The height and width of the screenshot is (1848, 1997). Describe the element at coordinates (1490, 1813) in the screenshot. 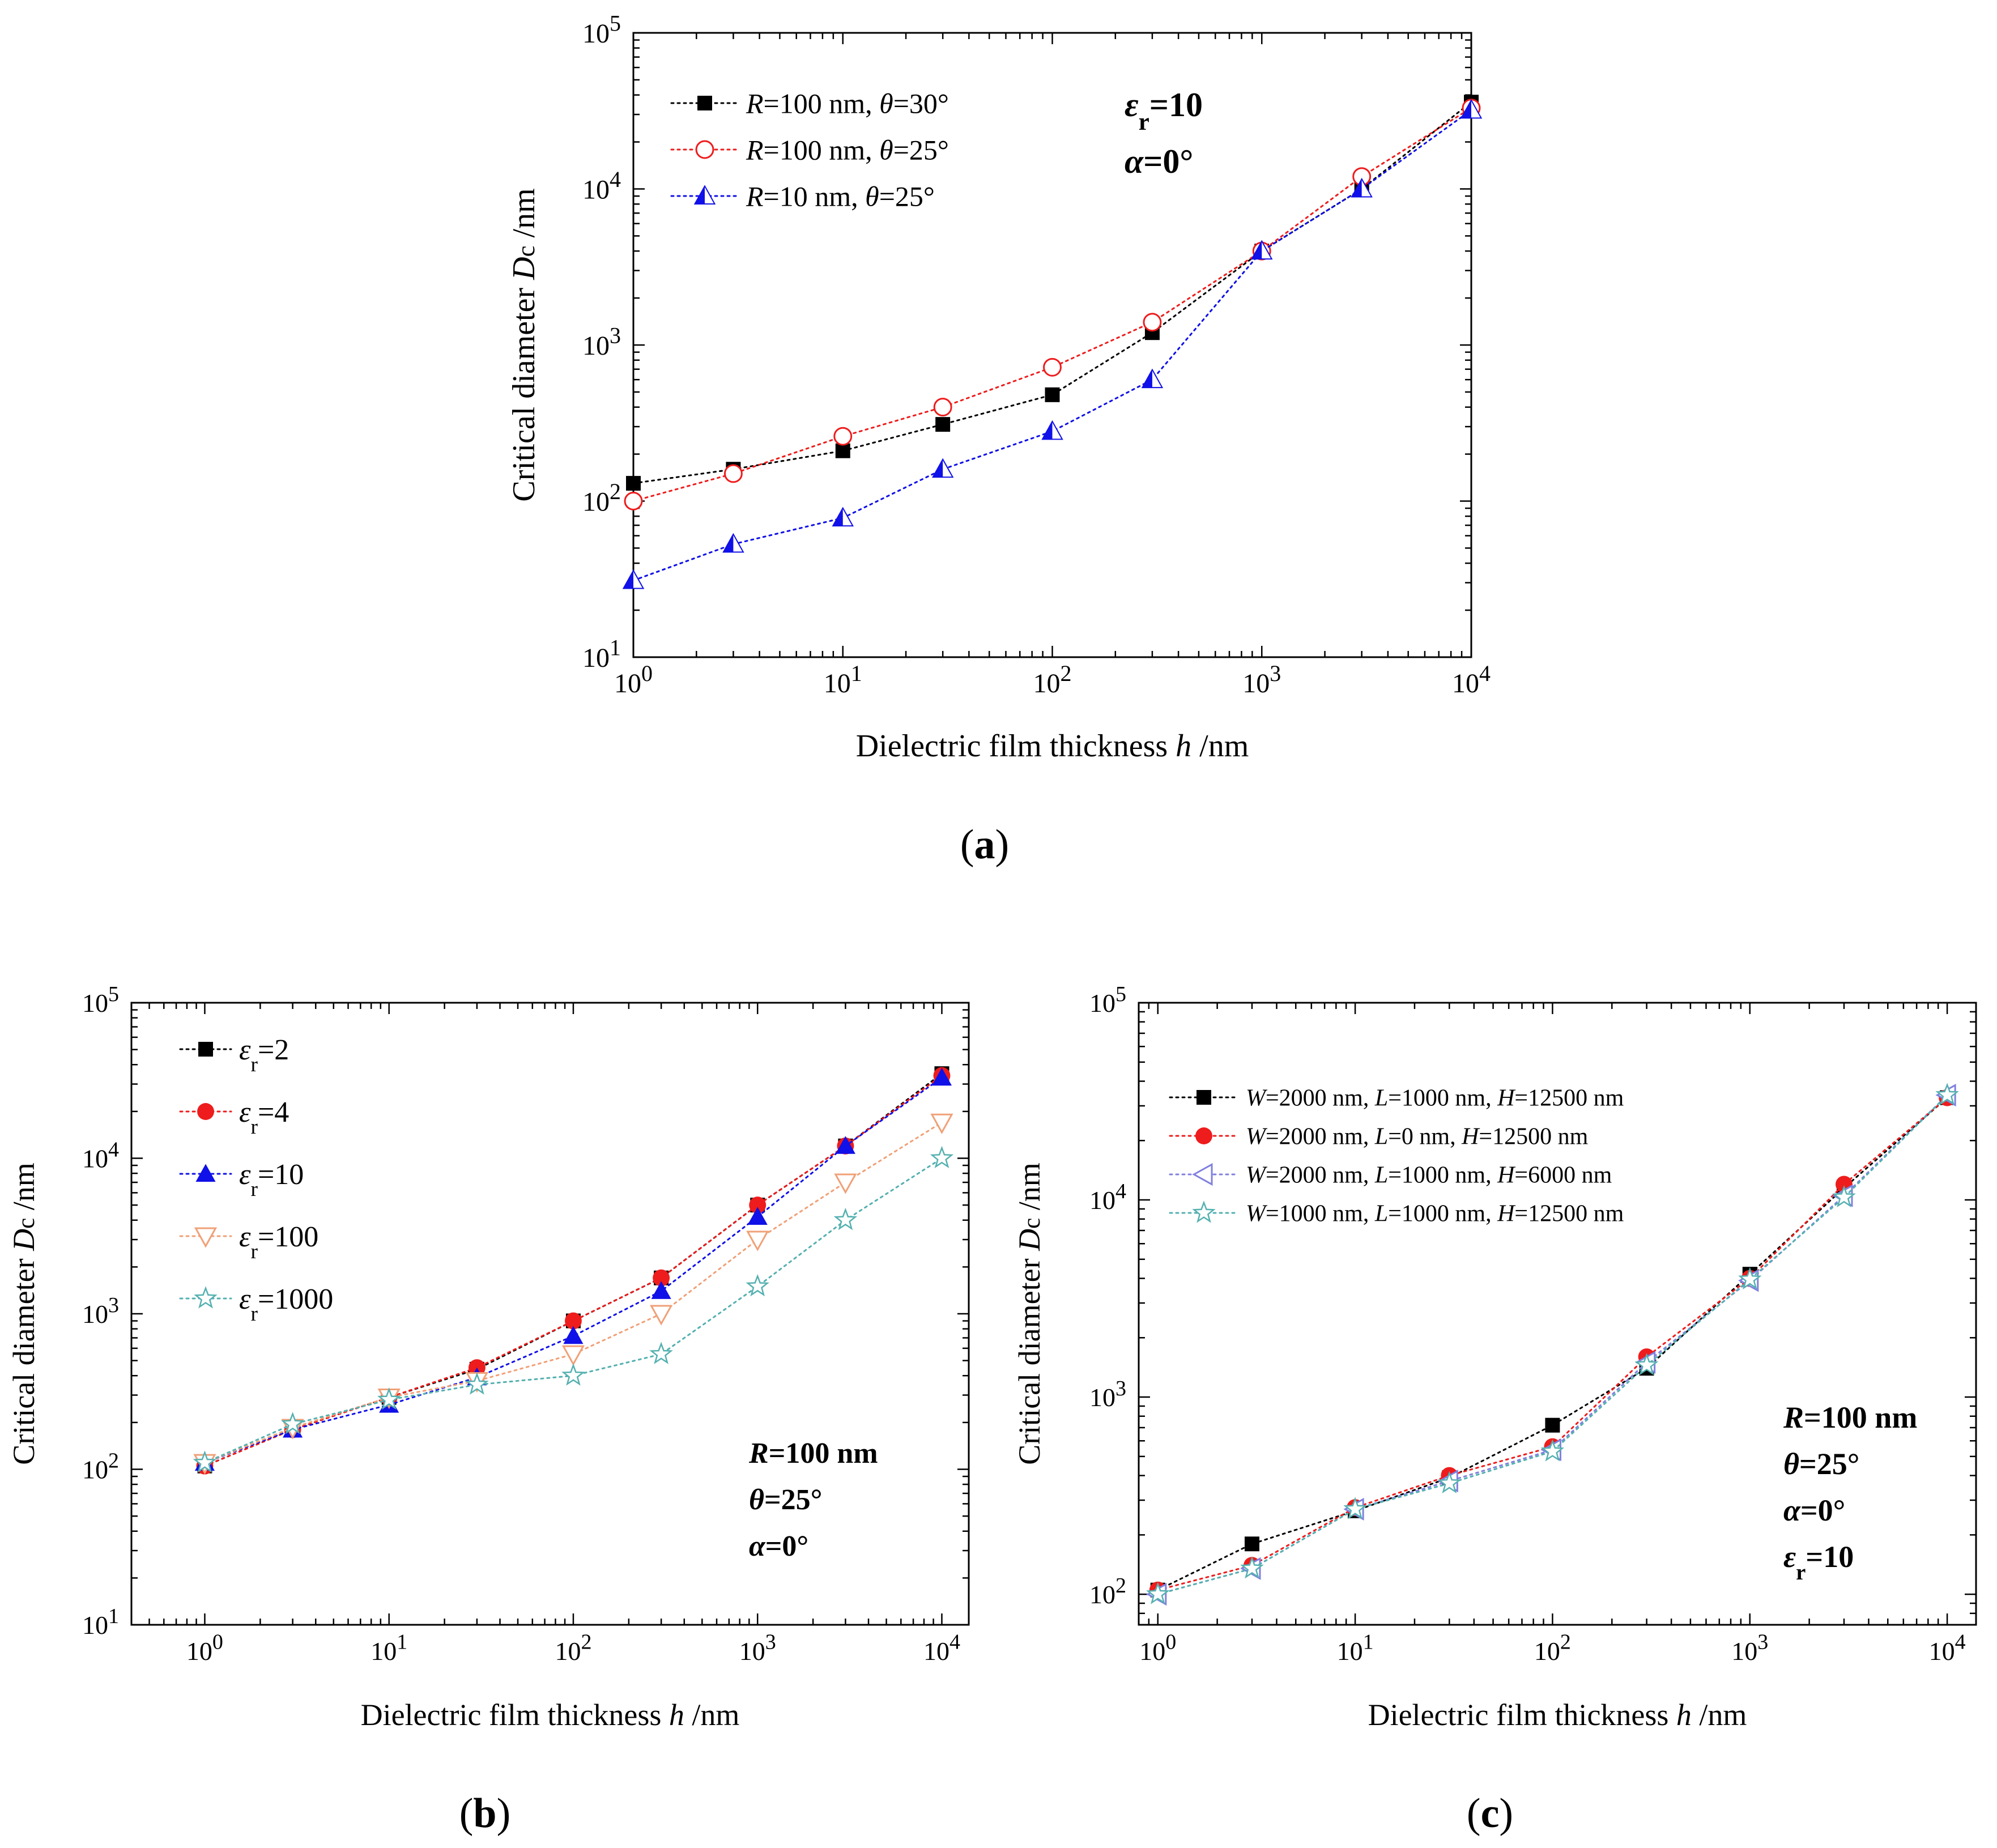

I see `panel-label-c: (c)` at that location.